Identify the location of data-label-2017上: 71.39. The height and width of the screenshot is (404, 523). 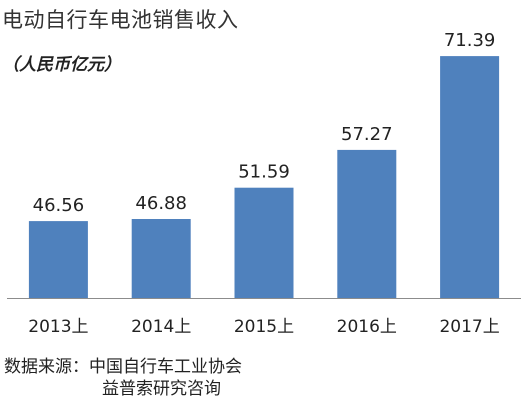
(470, 40).